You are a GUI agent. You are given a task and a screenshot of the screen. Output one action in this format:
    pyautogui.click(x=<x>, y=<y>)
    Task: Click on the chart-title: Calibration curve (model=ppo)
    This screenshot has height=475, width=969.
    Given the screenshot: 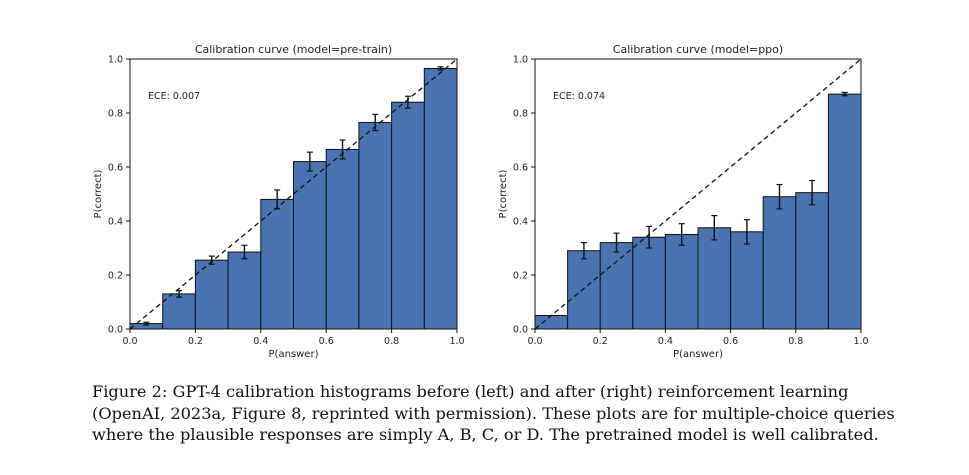 What is the action you would take?
    pyautogui.click(x=698, y=49)
    